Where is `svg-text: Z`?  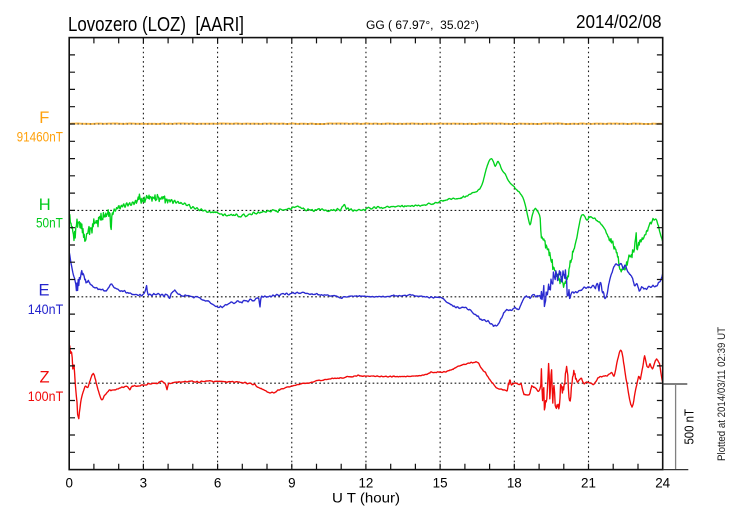
svg-text: Z is located at coordinates (44, 378).